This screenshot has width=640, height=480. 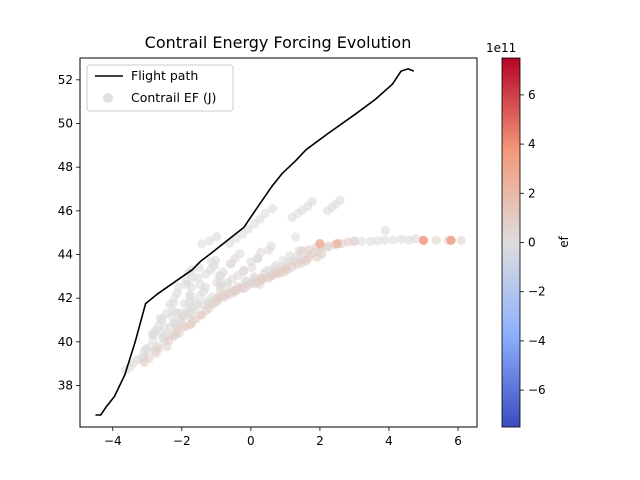 What do you see at coordinates (251, 441) in the screenshot?
I see `x-tick-label: 0` at bounding box center [251, 441].